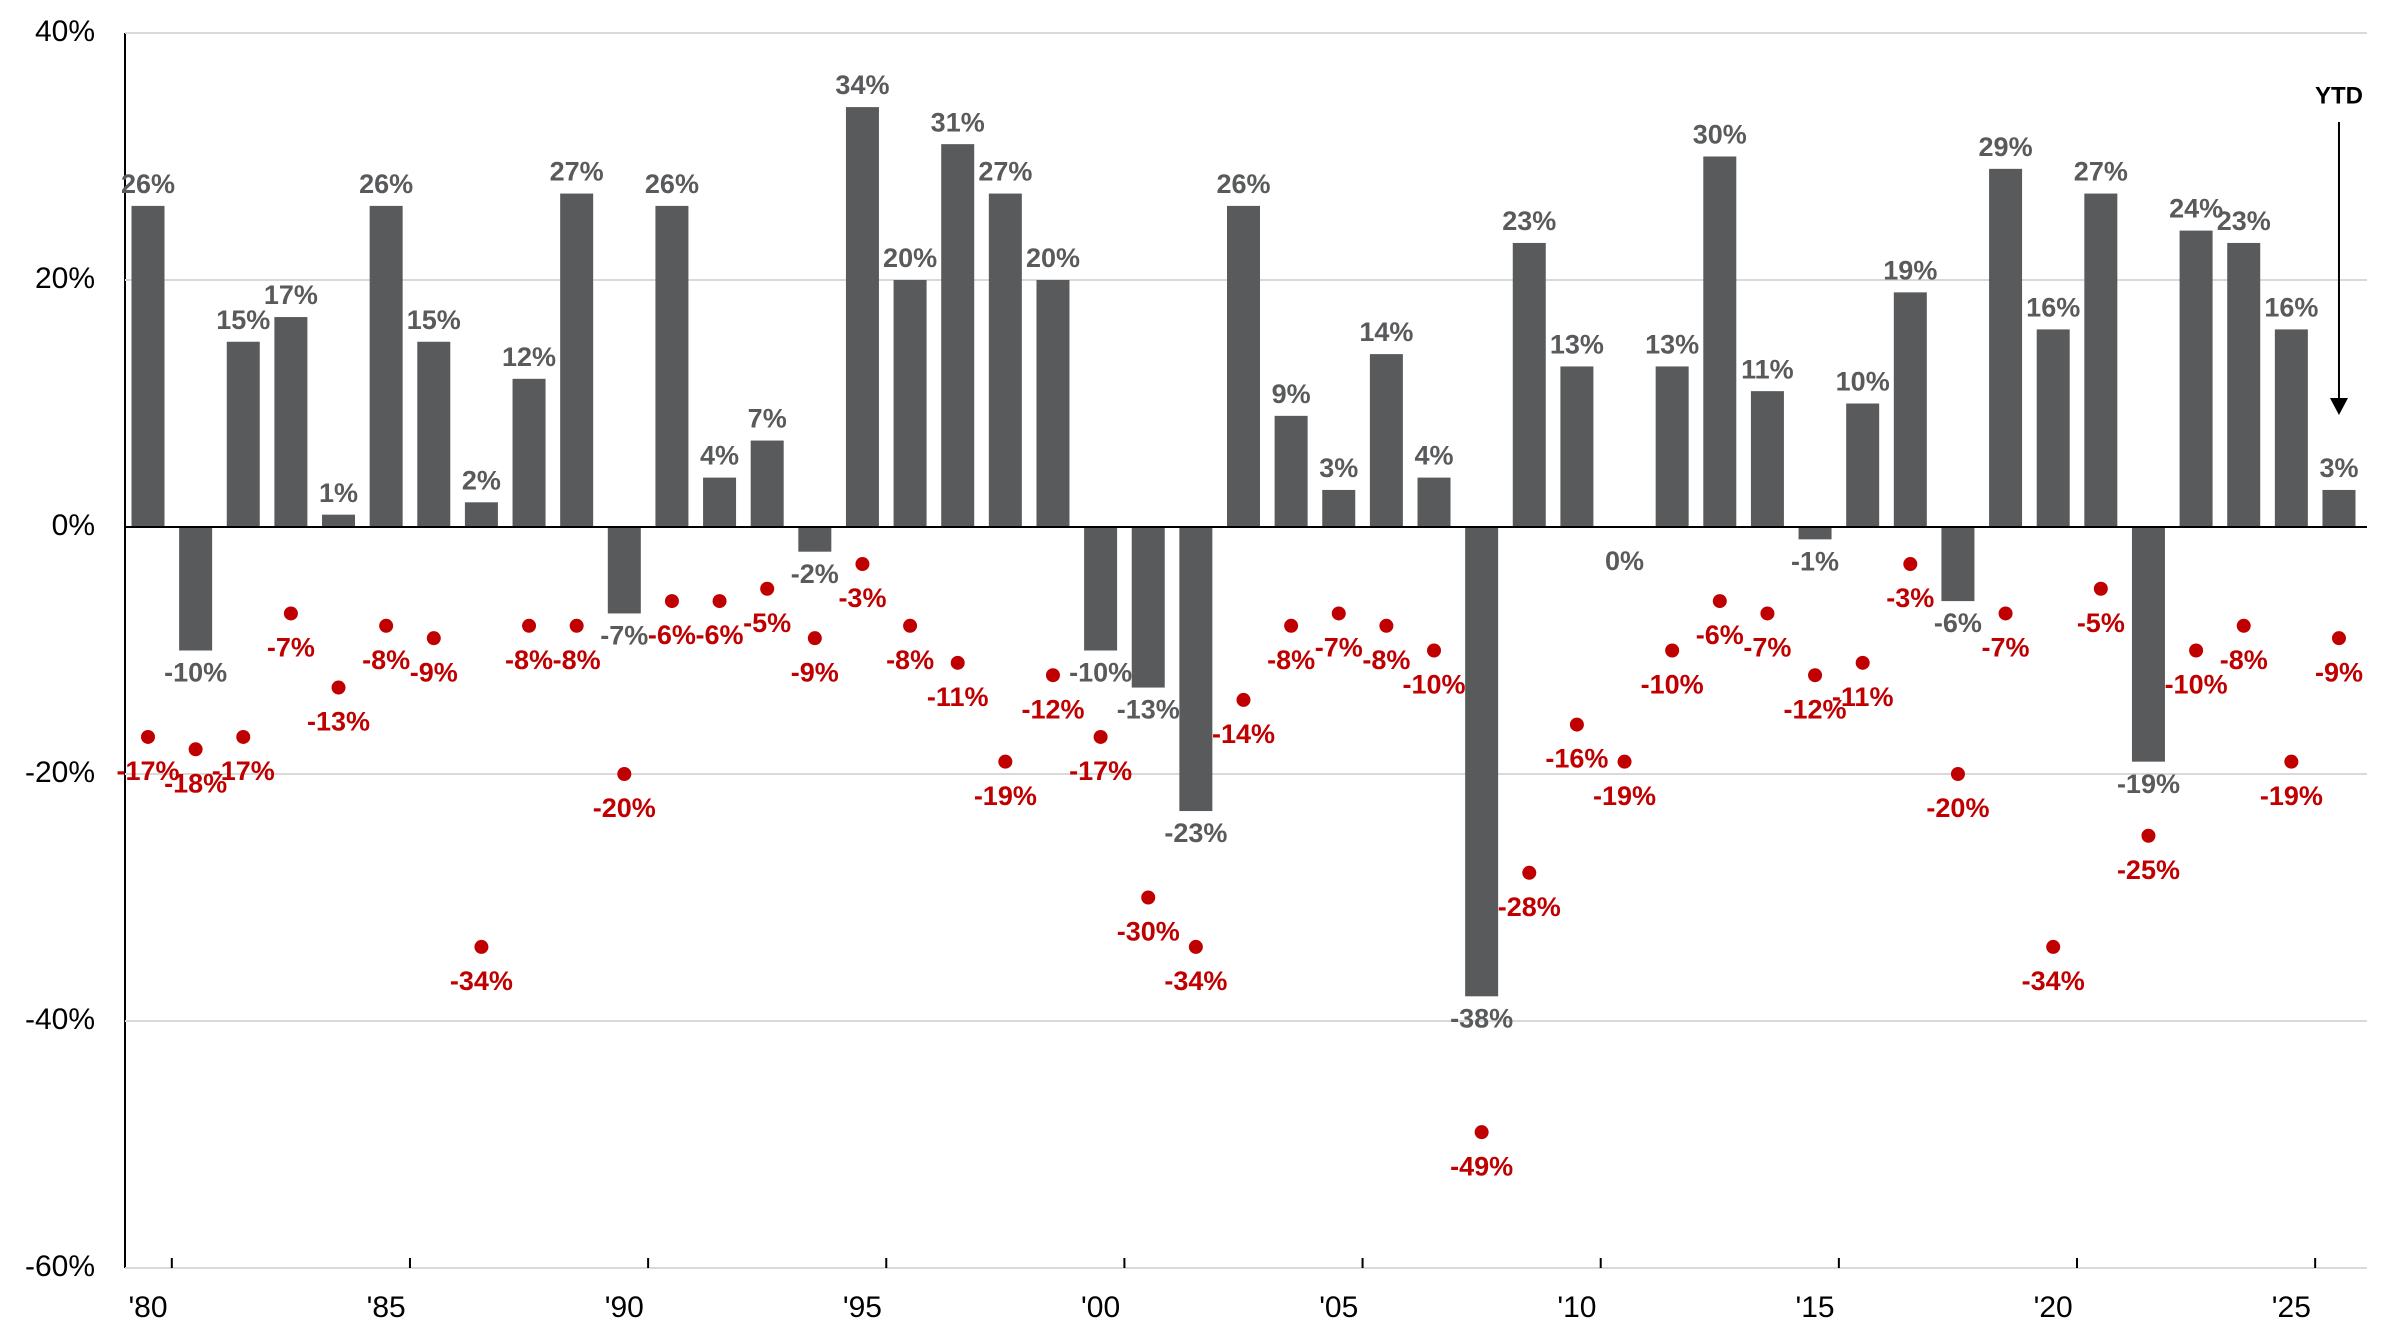 This screenshot has width=2384, height=1343. What do you see at coordinates (1148, 710) in the screenshot?
I see `bar-label: -13%` at bounding box center [1148, 710].